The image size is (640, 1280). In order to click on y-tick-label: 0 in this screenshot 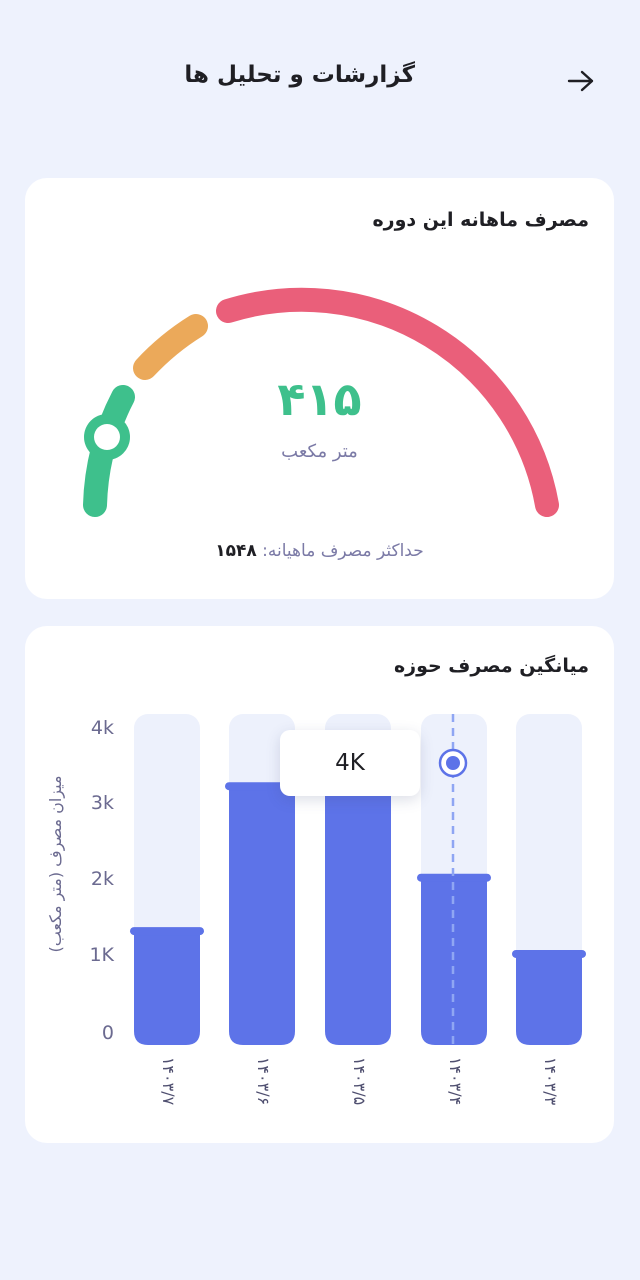, I will do `click(107, 1033)`.